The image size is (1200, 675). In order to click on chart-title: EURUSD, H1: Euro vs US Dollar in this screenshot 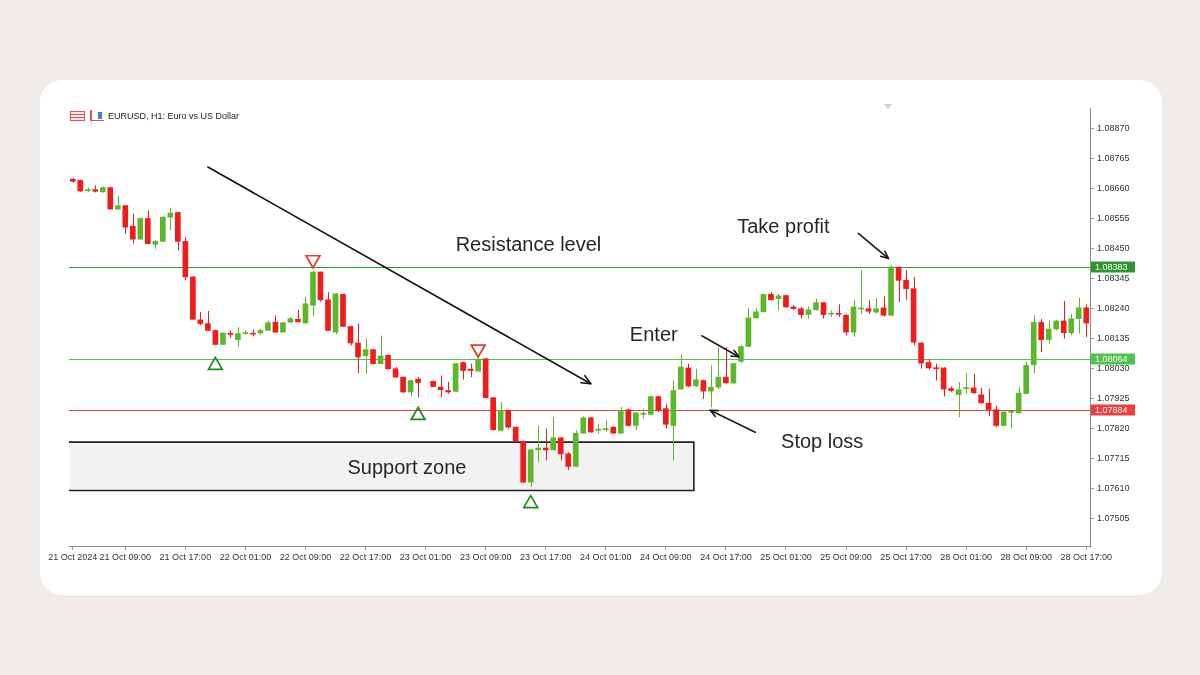, I will do `click(174, 116)`.